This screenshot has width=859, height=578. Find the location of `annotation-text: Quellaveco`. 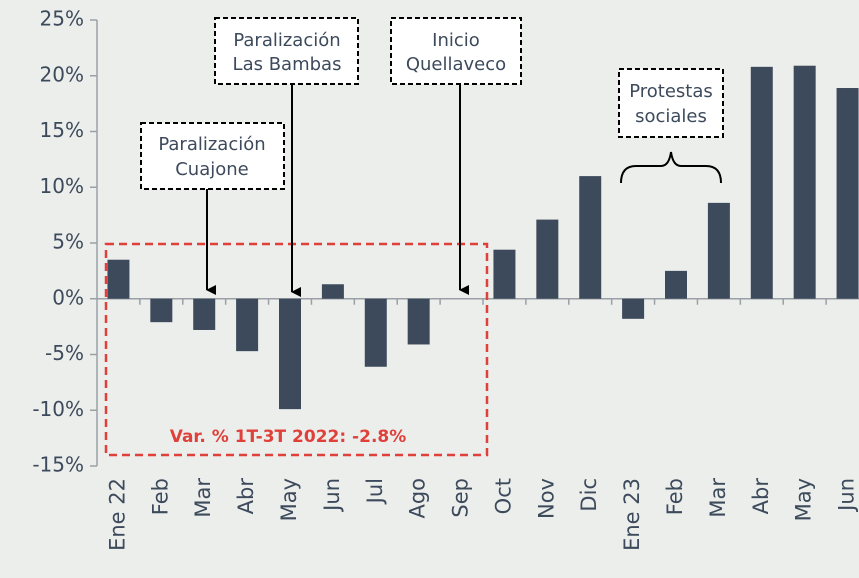

annotation-text: Quellaveco is located at coordinates (456, 64).